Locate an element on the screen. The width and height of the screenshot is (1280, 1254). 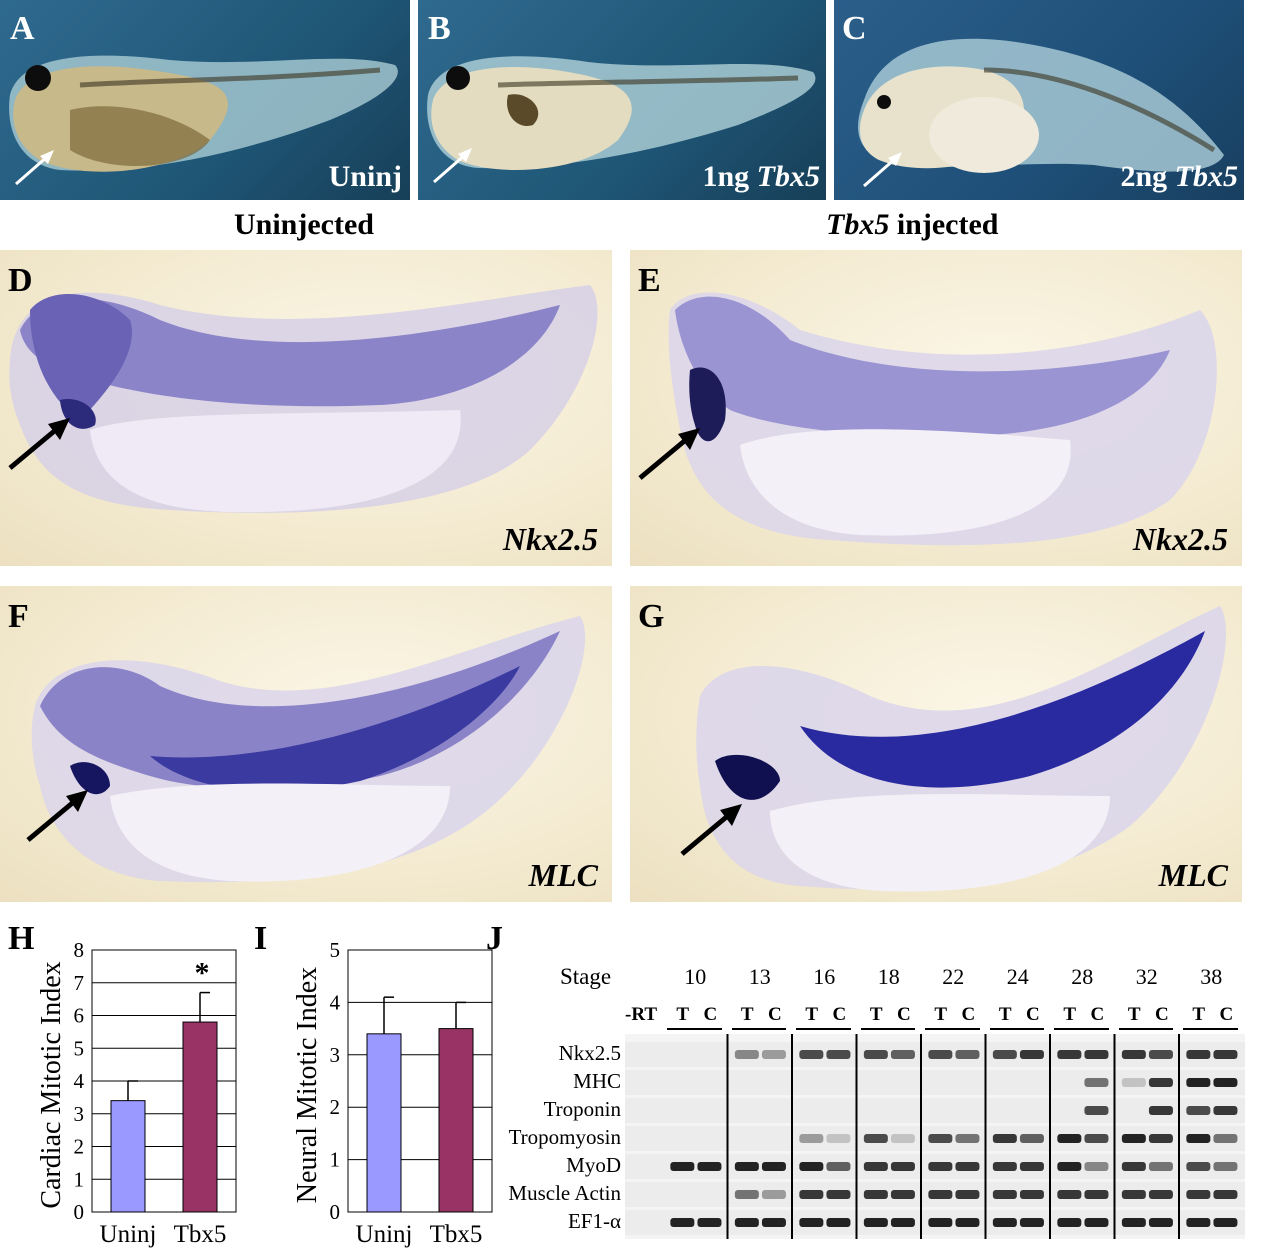
gel-gene-label: Troponin is located at coordinates (582, 1109).